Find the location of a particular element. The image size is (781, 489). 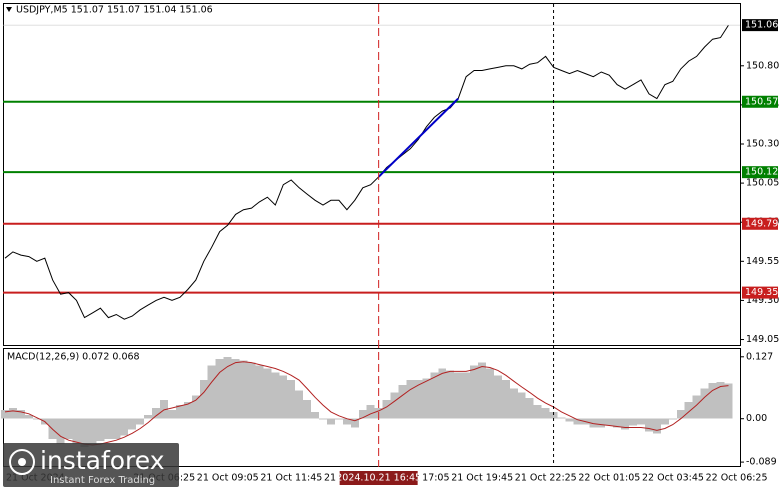

watermark-brand: instaforex is located at coordinates (102, 460).